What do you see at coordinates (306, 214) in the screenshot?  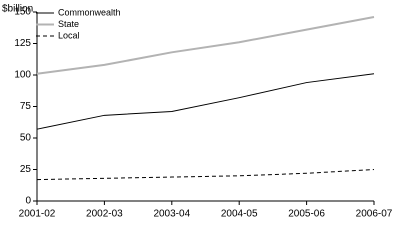 I see `x-tick-label: 2005-06` at bounding box center [306, 214].